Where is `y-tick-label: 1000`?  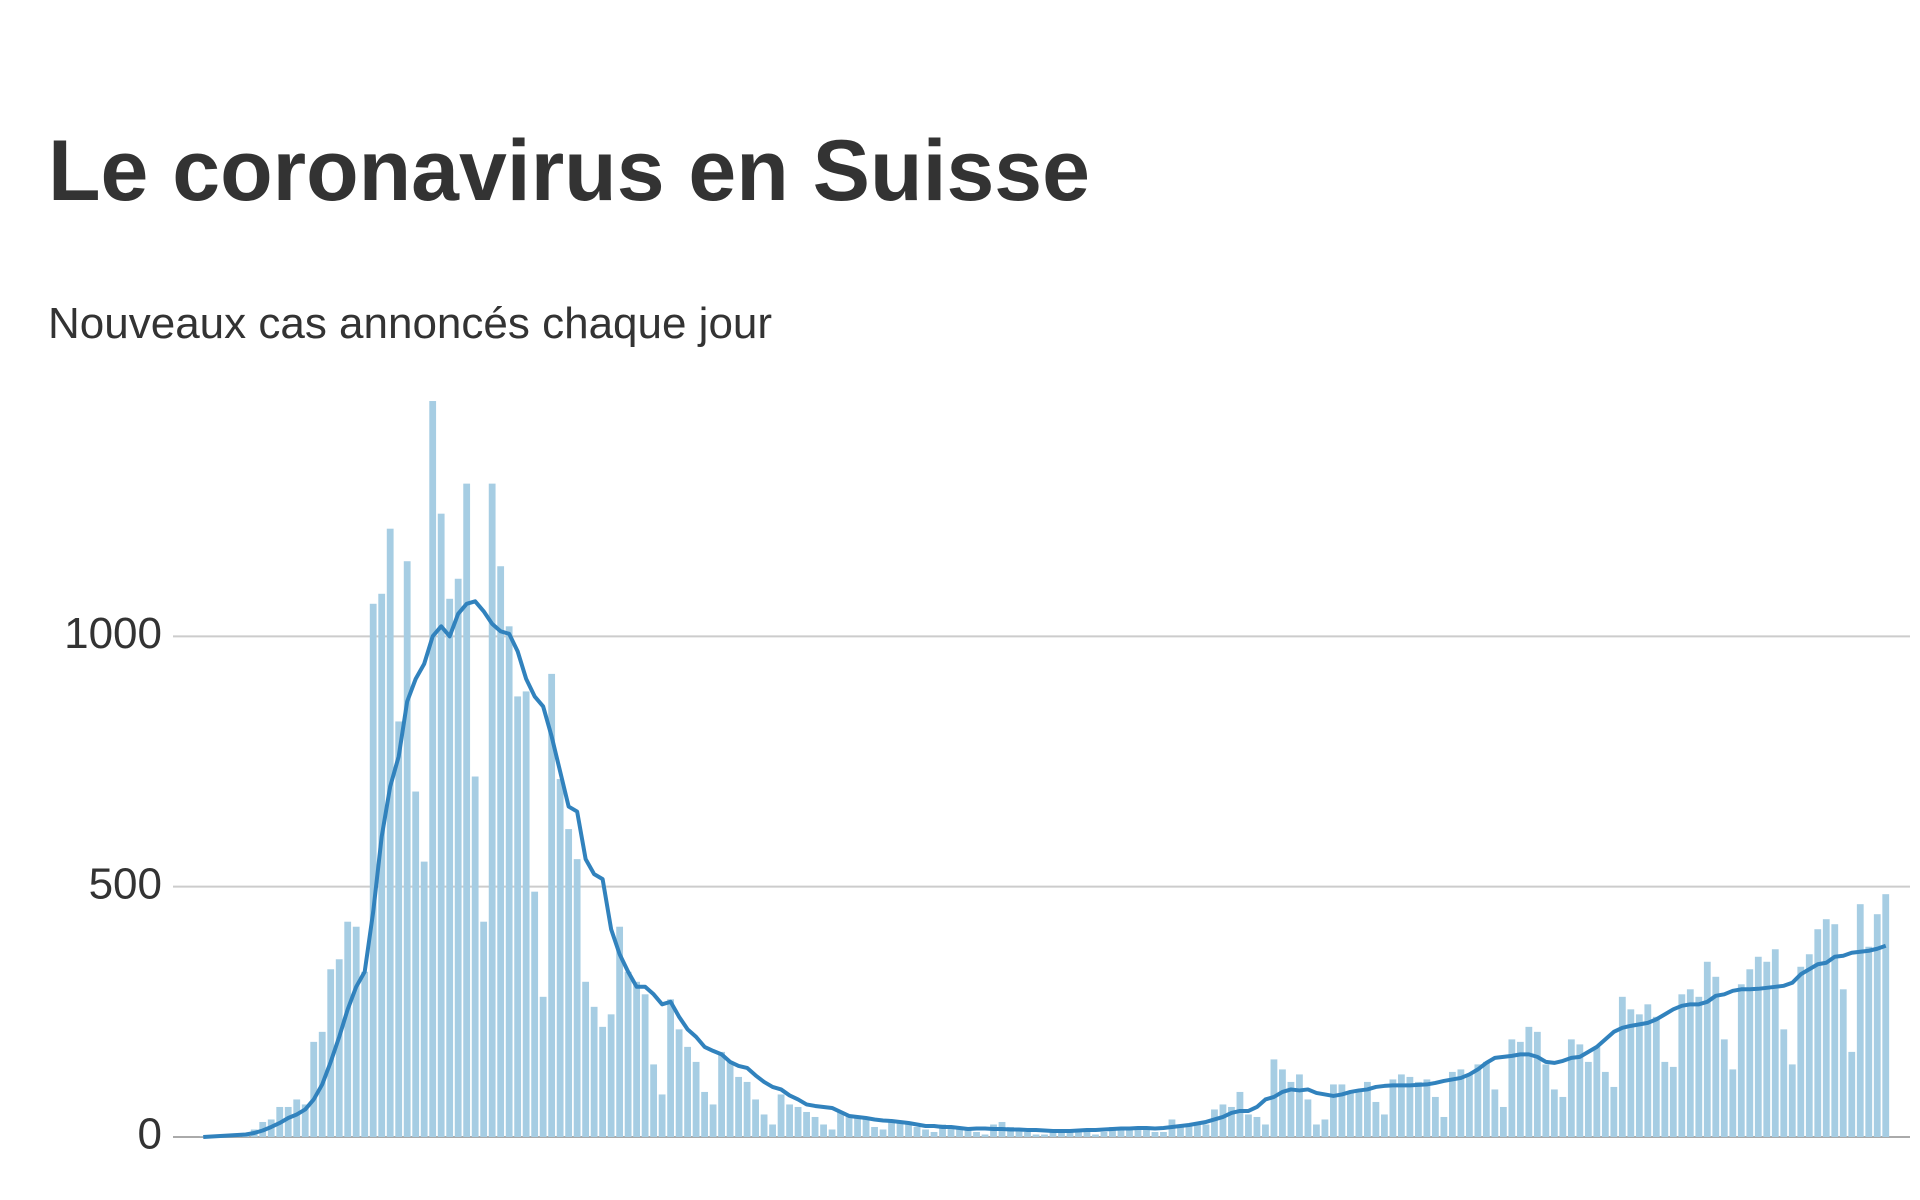
y-tick-label: 1000 is located at coordinates (113, 633).